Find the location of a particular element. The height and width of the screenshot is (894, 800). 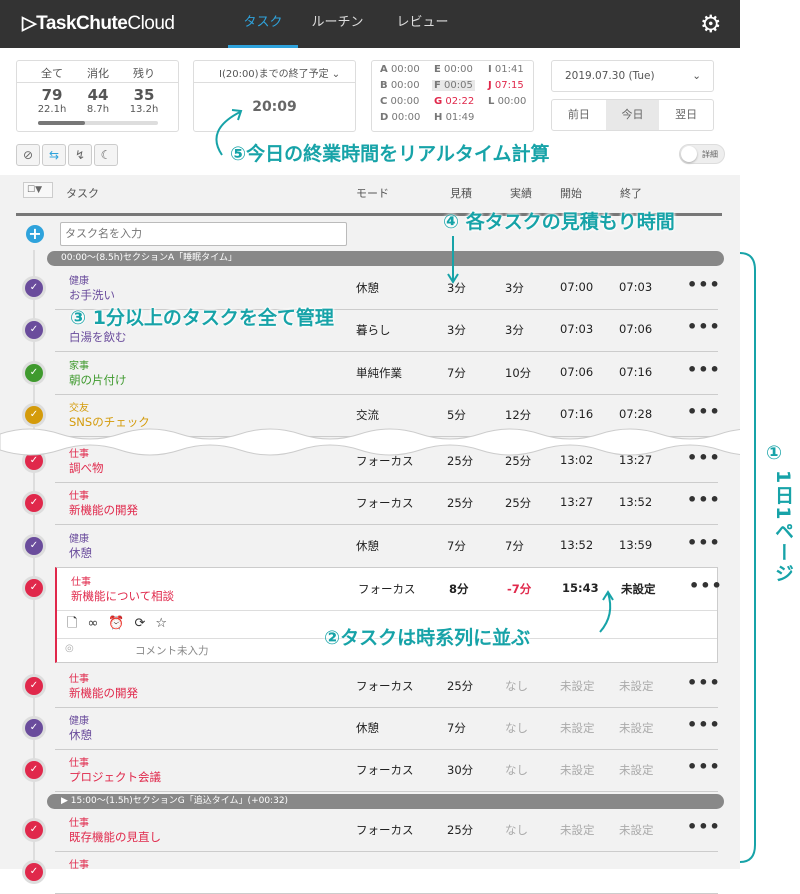

task-estimate: 3分 is located at coordinates (456, 288).